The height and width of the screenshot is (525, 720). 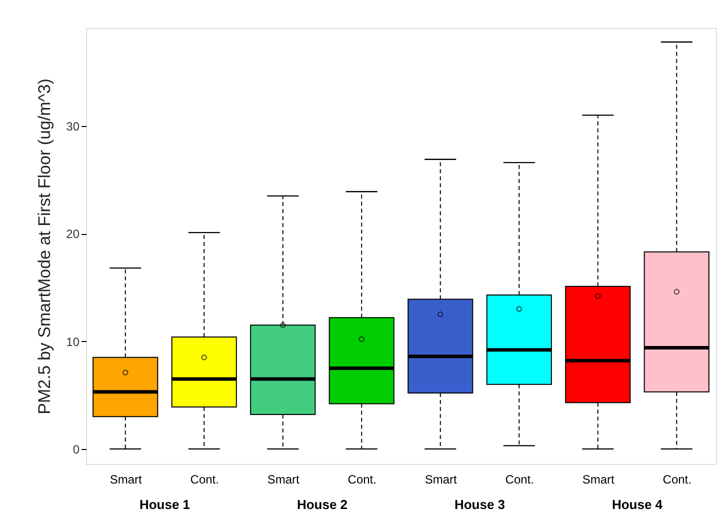 What do you see at coordinates (164, 504) in the screenshot?
I see `text: House 1` at bounding box center [164, 504].